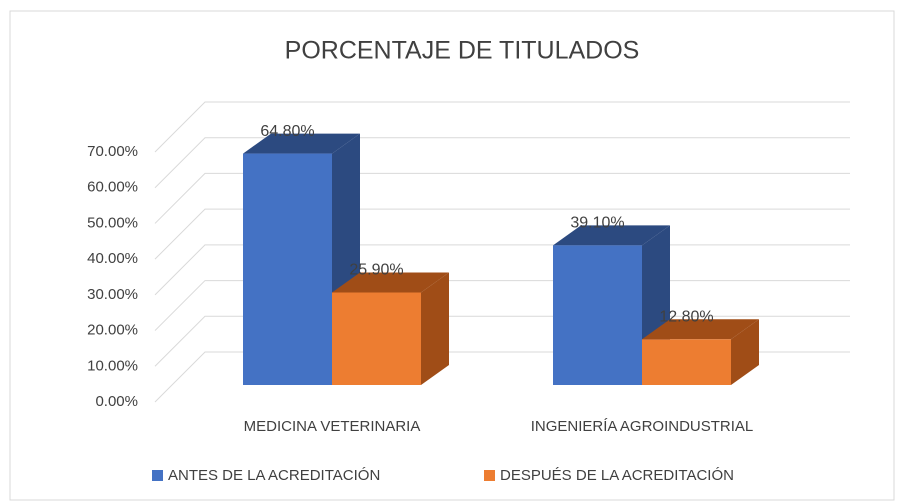 This screenshot has height=502, width=905. I want to click on data-label: 12.80%, so click(686, 317).